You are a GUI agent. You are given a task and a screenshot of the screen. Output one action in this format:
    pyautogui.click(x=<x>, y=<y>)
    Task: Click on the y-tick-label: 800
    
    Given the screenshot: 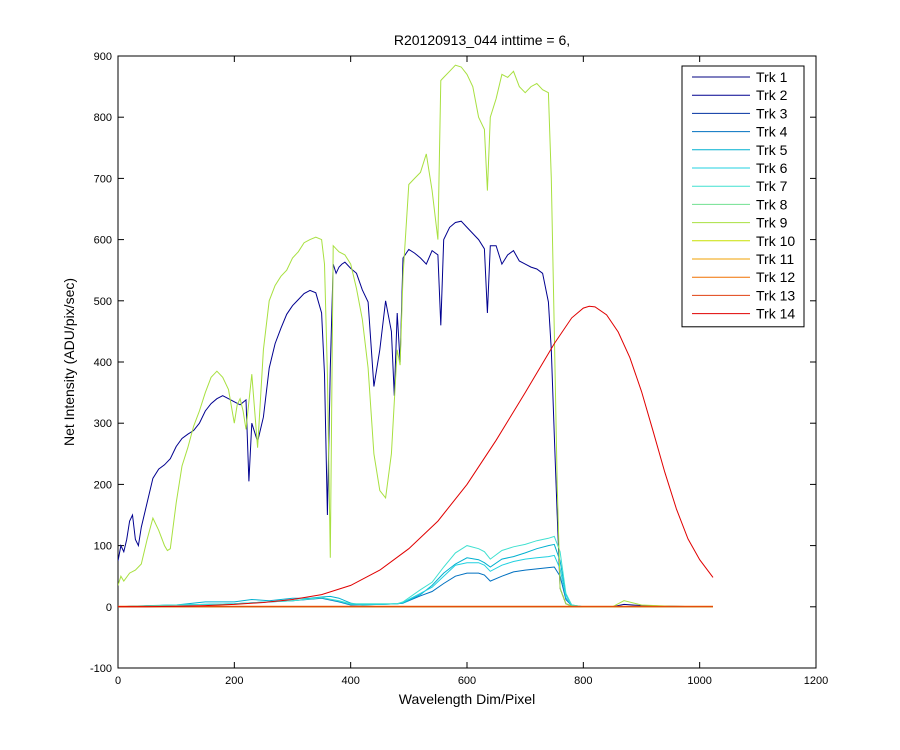 What is the action you would take?
    pyautogui.click(x=103, y=118)
    